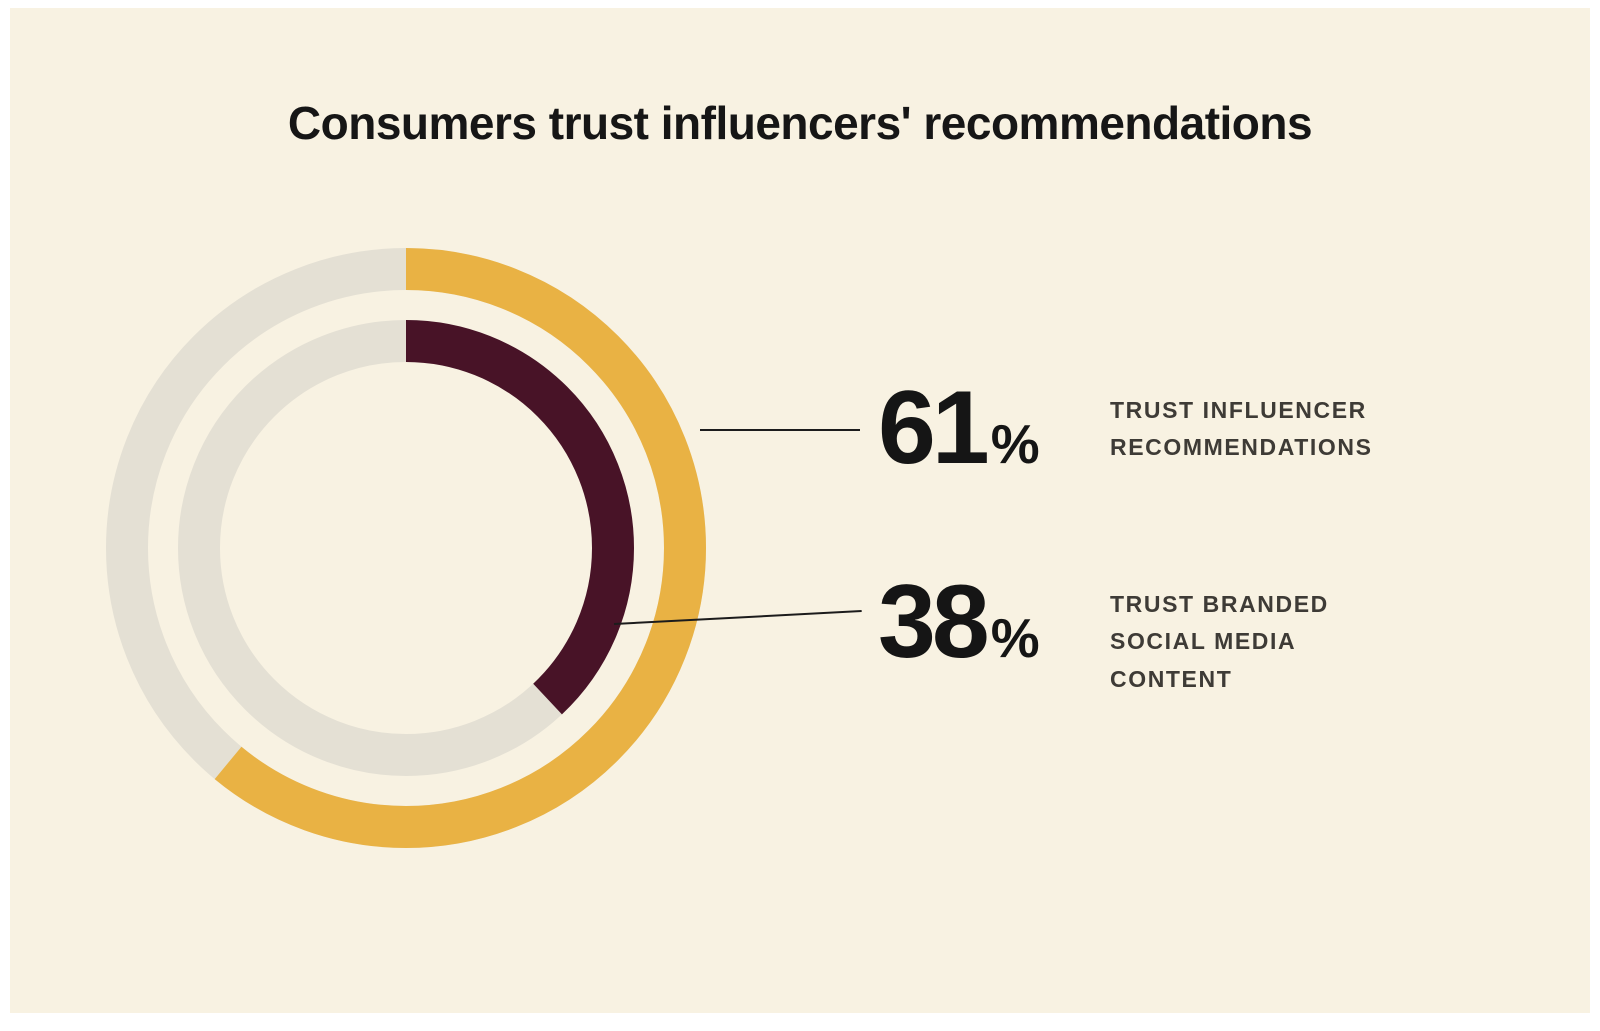  What do you see at coordinates (1015, 444) in the screenshot?
I see `callout-outer-percent-sign: %` at bounding box center [1015, 444].